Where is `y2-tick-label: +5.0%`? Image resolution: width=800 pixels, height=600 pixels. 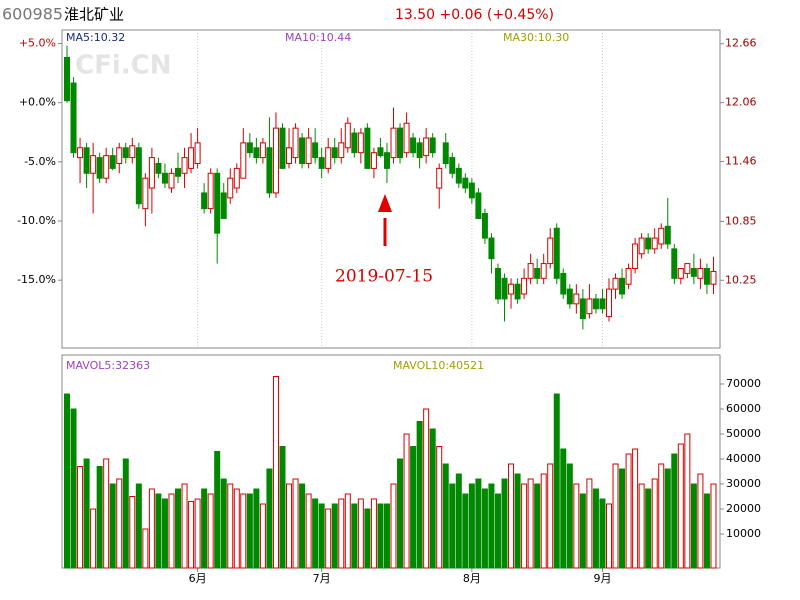 y2-tick-label: +5.0% is located at coordinates (37, 42).